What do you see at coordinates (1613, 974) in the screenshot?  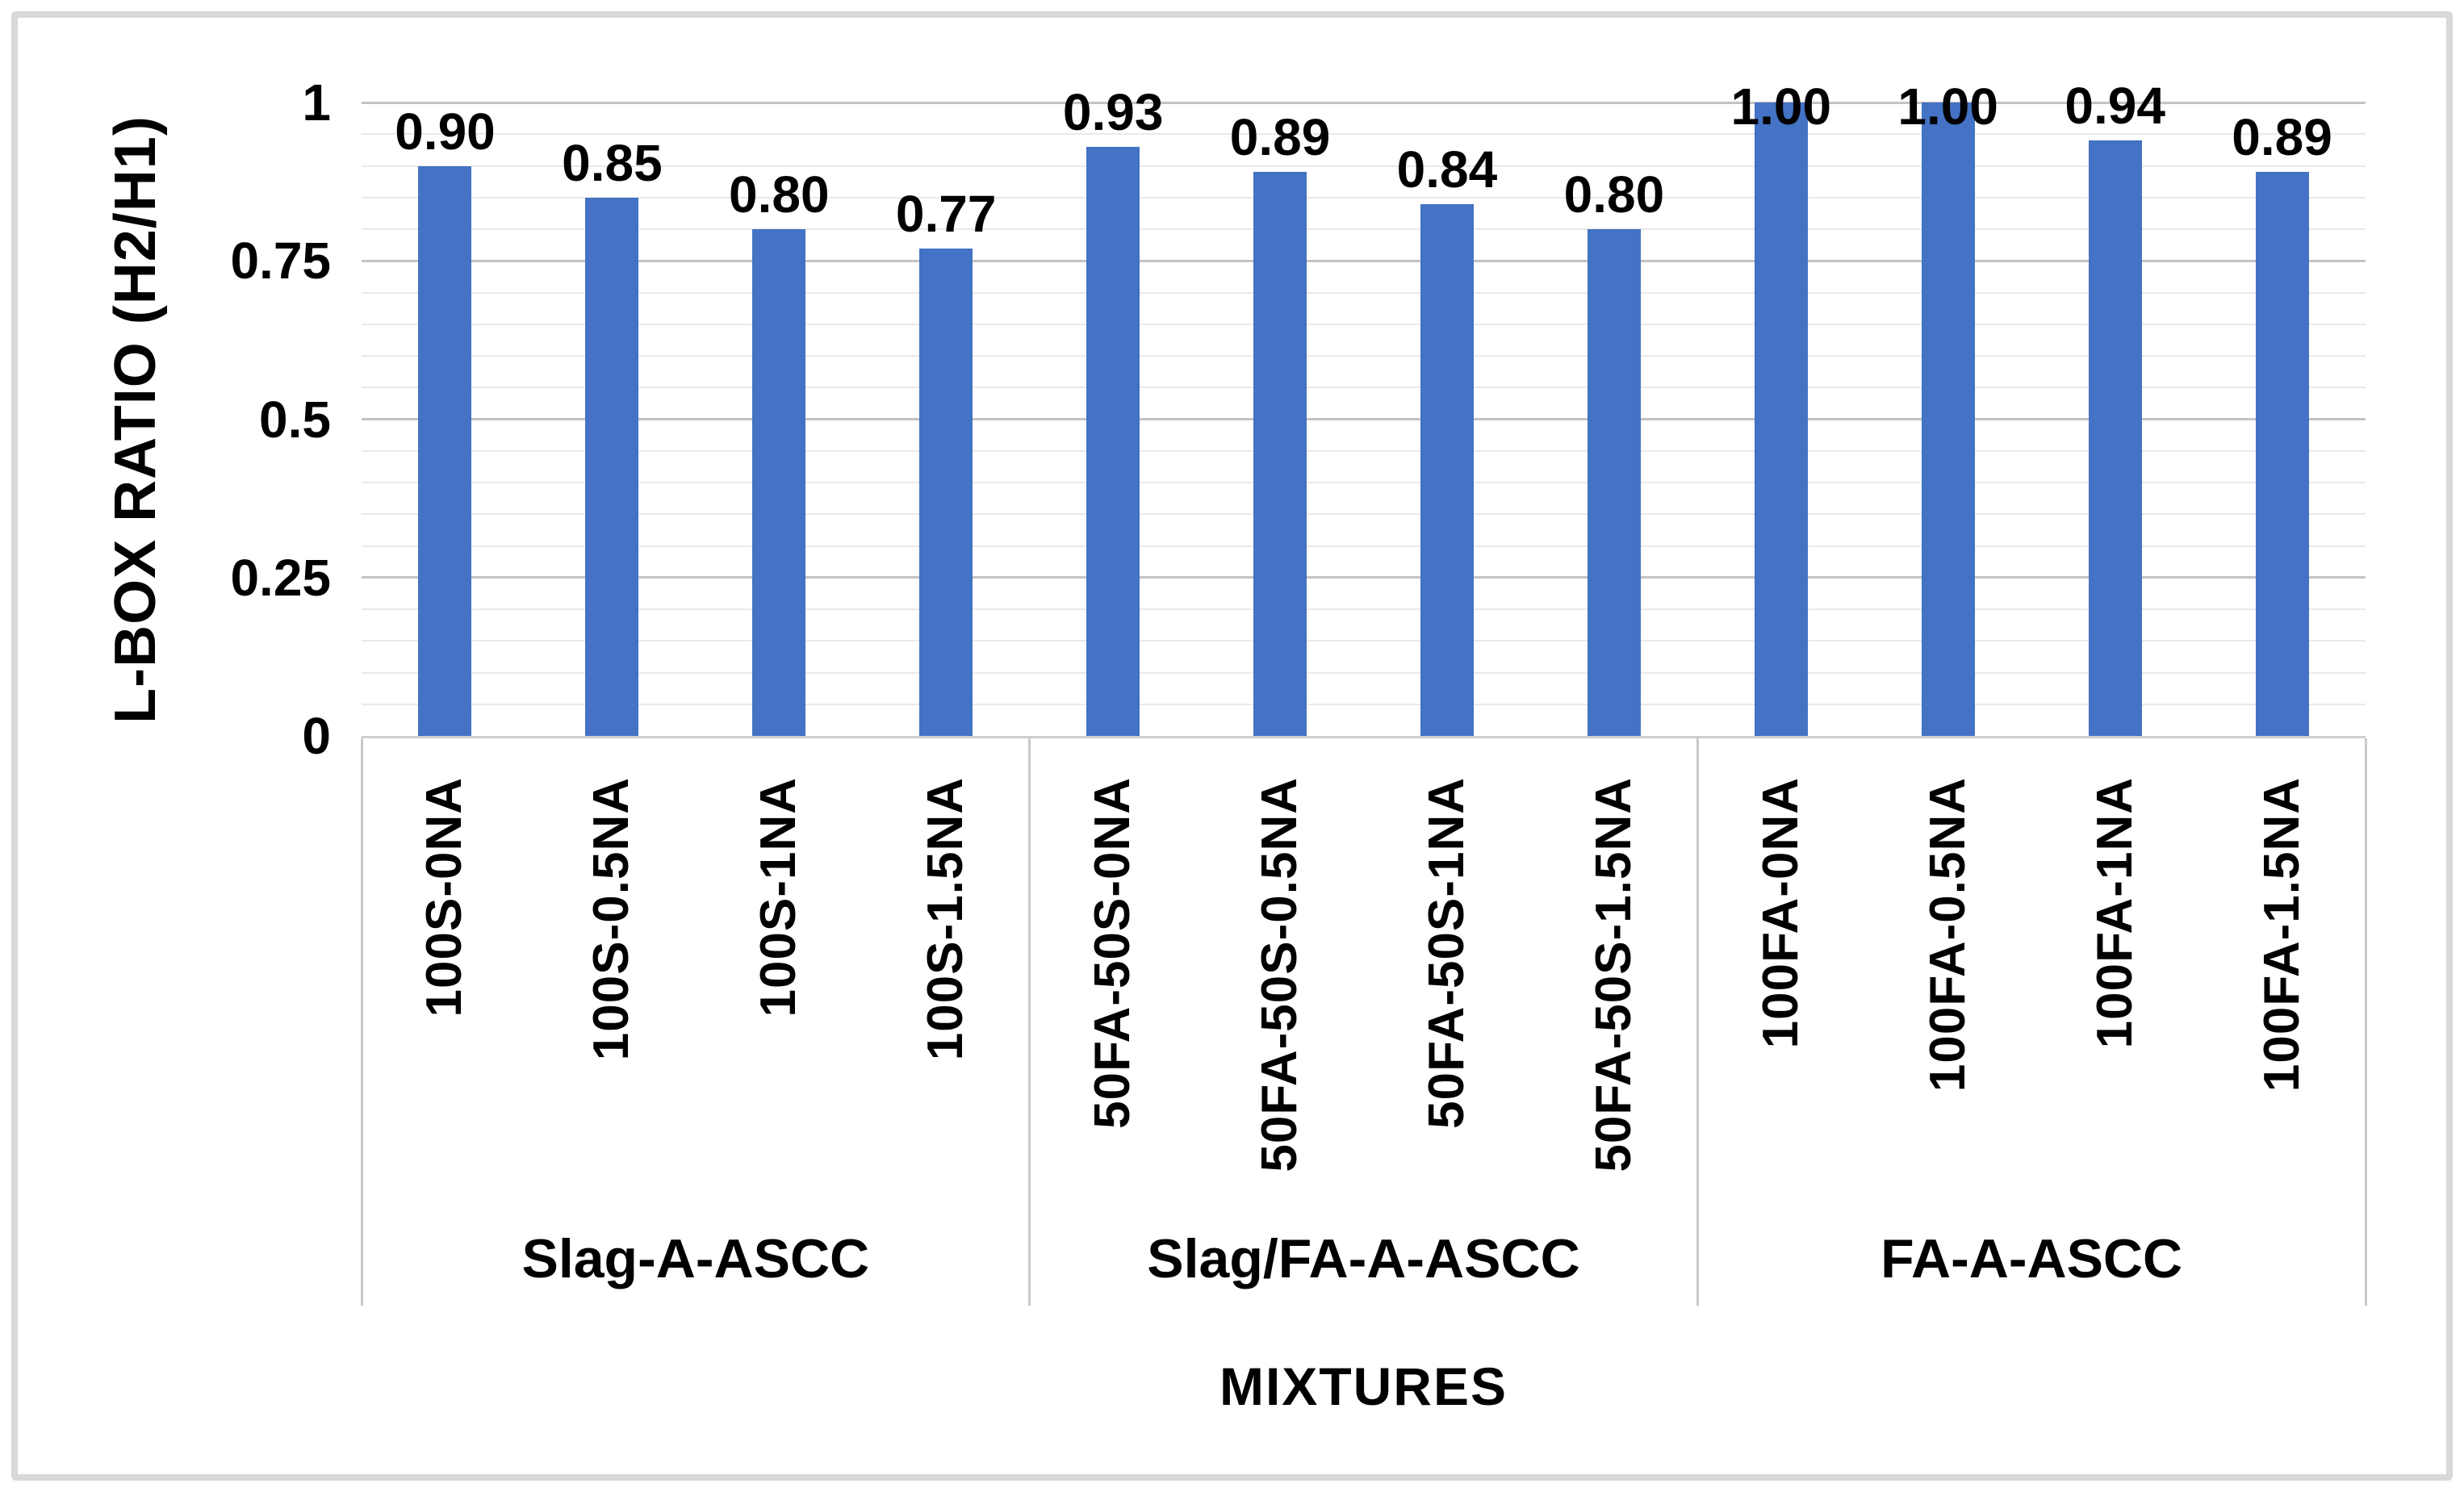 I see `category-label-text: 50FA-50S-1.5NA` at bounding box center [1613, 974].